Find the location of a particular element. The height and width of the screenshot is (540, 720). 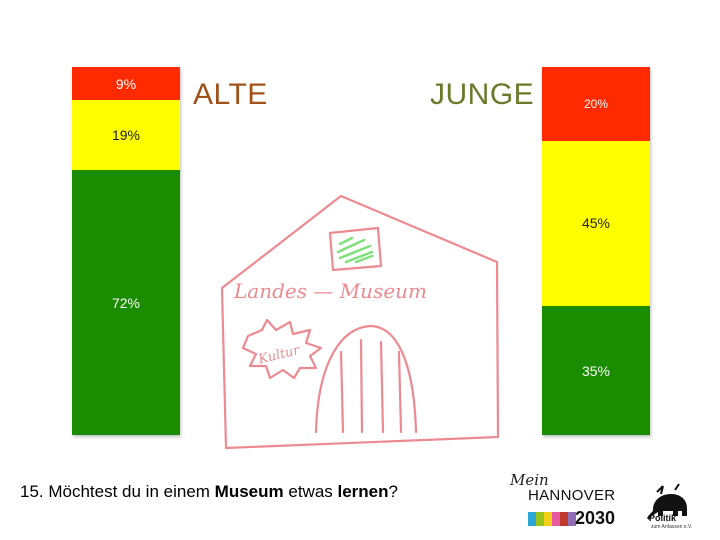

question-bold-museum: Museum is located at coordinates (249, 491).